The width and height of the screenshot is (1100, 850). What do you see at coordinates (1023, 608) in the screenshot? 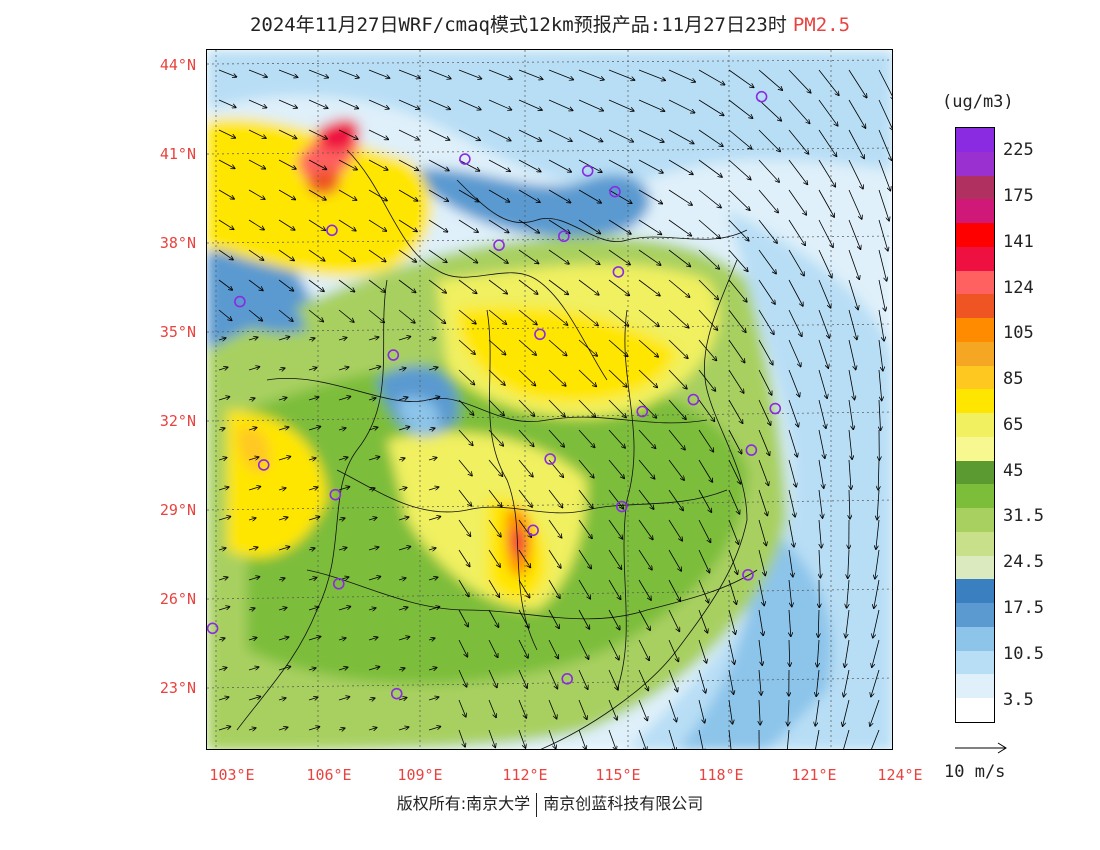
I see `colorbar-label: 17.5` at bounding box center [1023, 608].